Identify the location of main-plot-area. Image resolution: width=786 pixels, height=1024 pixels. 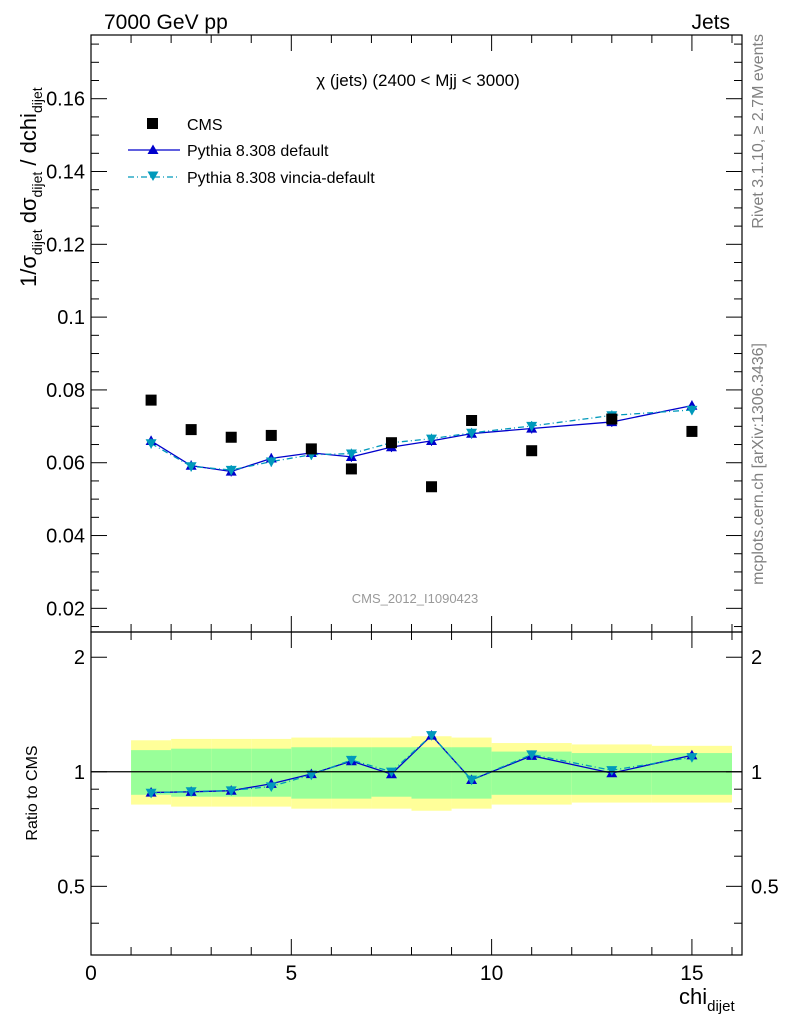
(421, 443).